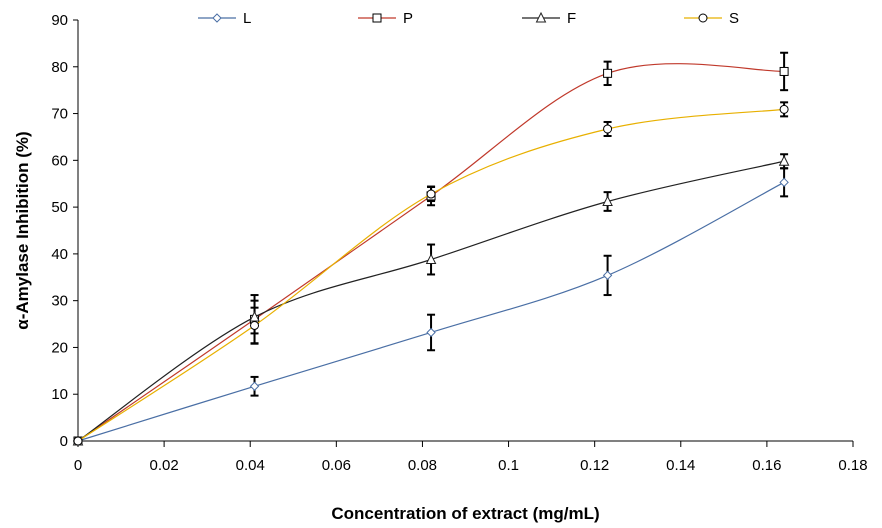 This screenshot has height=528, width=882. What do you see at coordinates (59, 254) in the screenshot?
I see `y-tick-label: 40` at bounding box center [59, 254].